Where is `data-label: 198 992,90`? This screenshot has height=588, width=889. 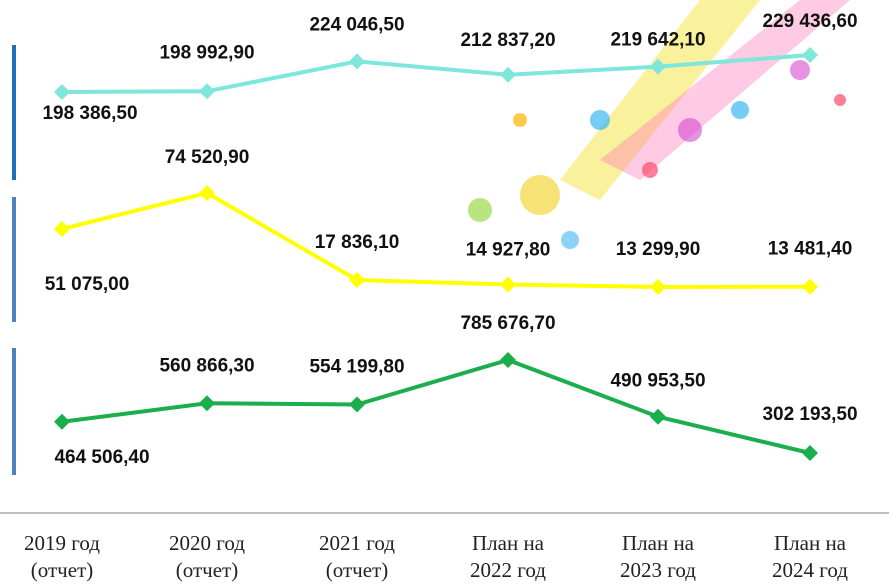 data-label: 198 992,90 is located at coordinates (206, 52).